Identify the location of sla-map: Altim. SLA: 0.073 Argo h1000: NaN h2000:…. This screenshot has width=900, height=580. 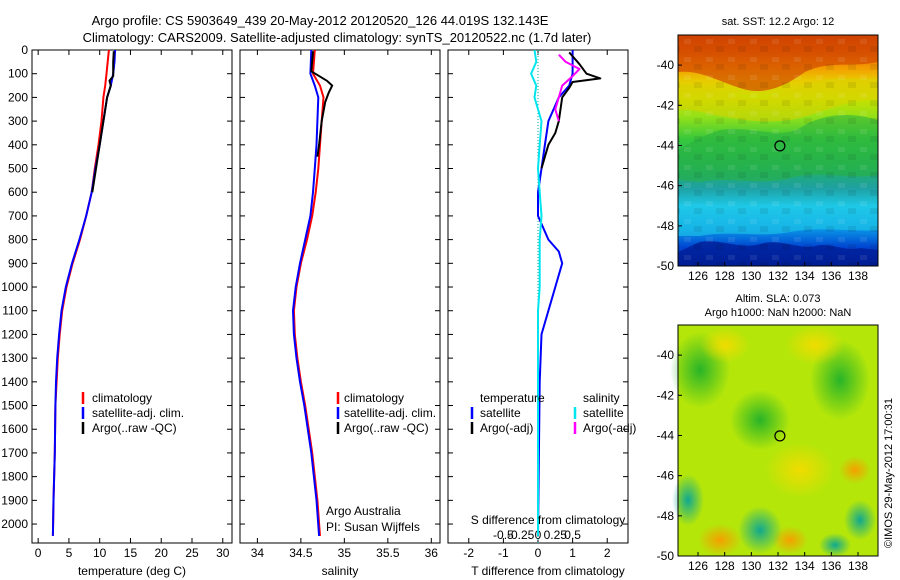
(774, 425).